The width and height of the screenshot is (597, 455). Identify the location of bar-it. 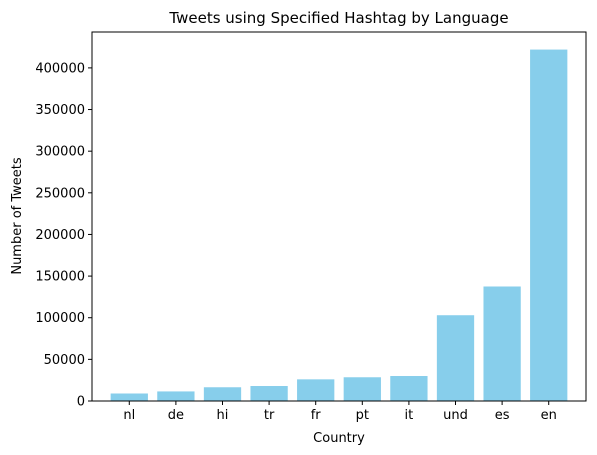
(409, 388).